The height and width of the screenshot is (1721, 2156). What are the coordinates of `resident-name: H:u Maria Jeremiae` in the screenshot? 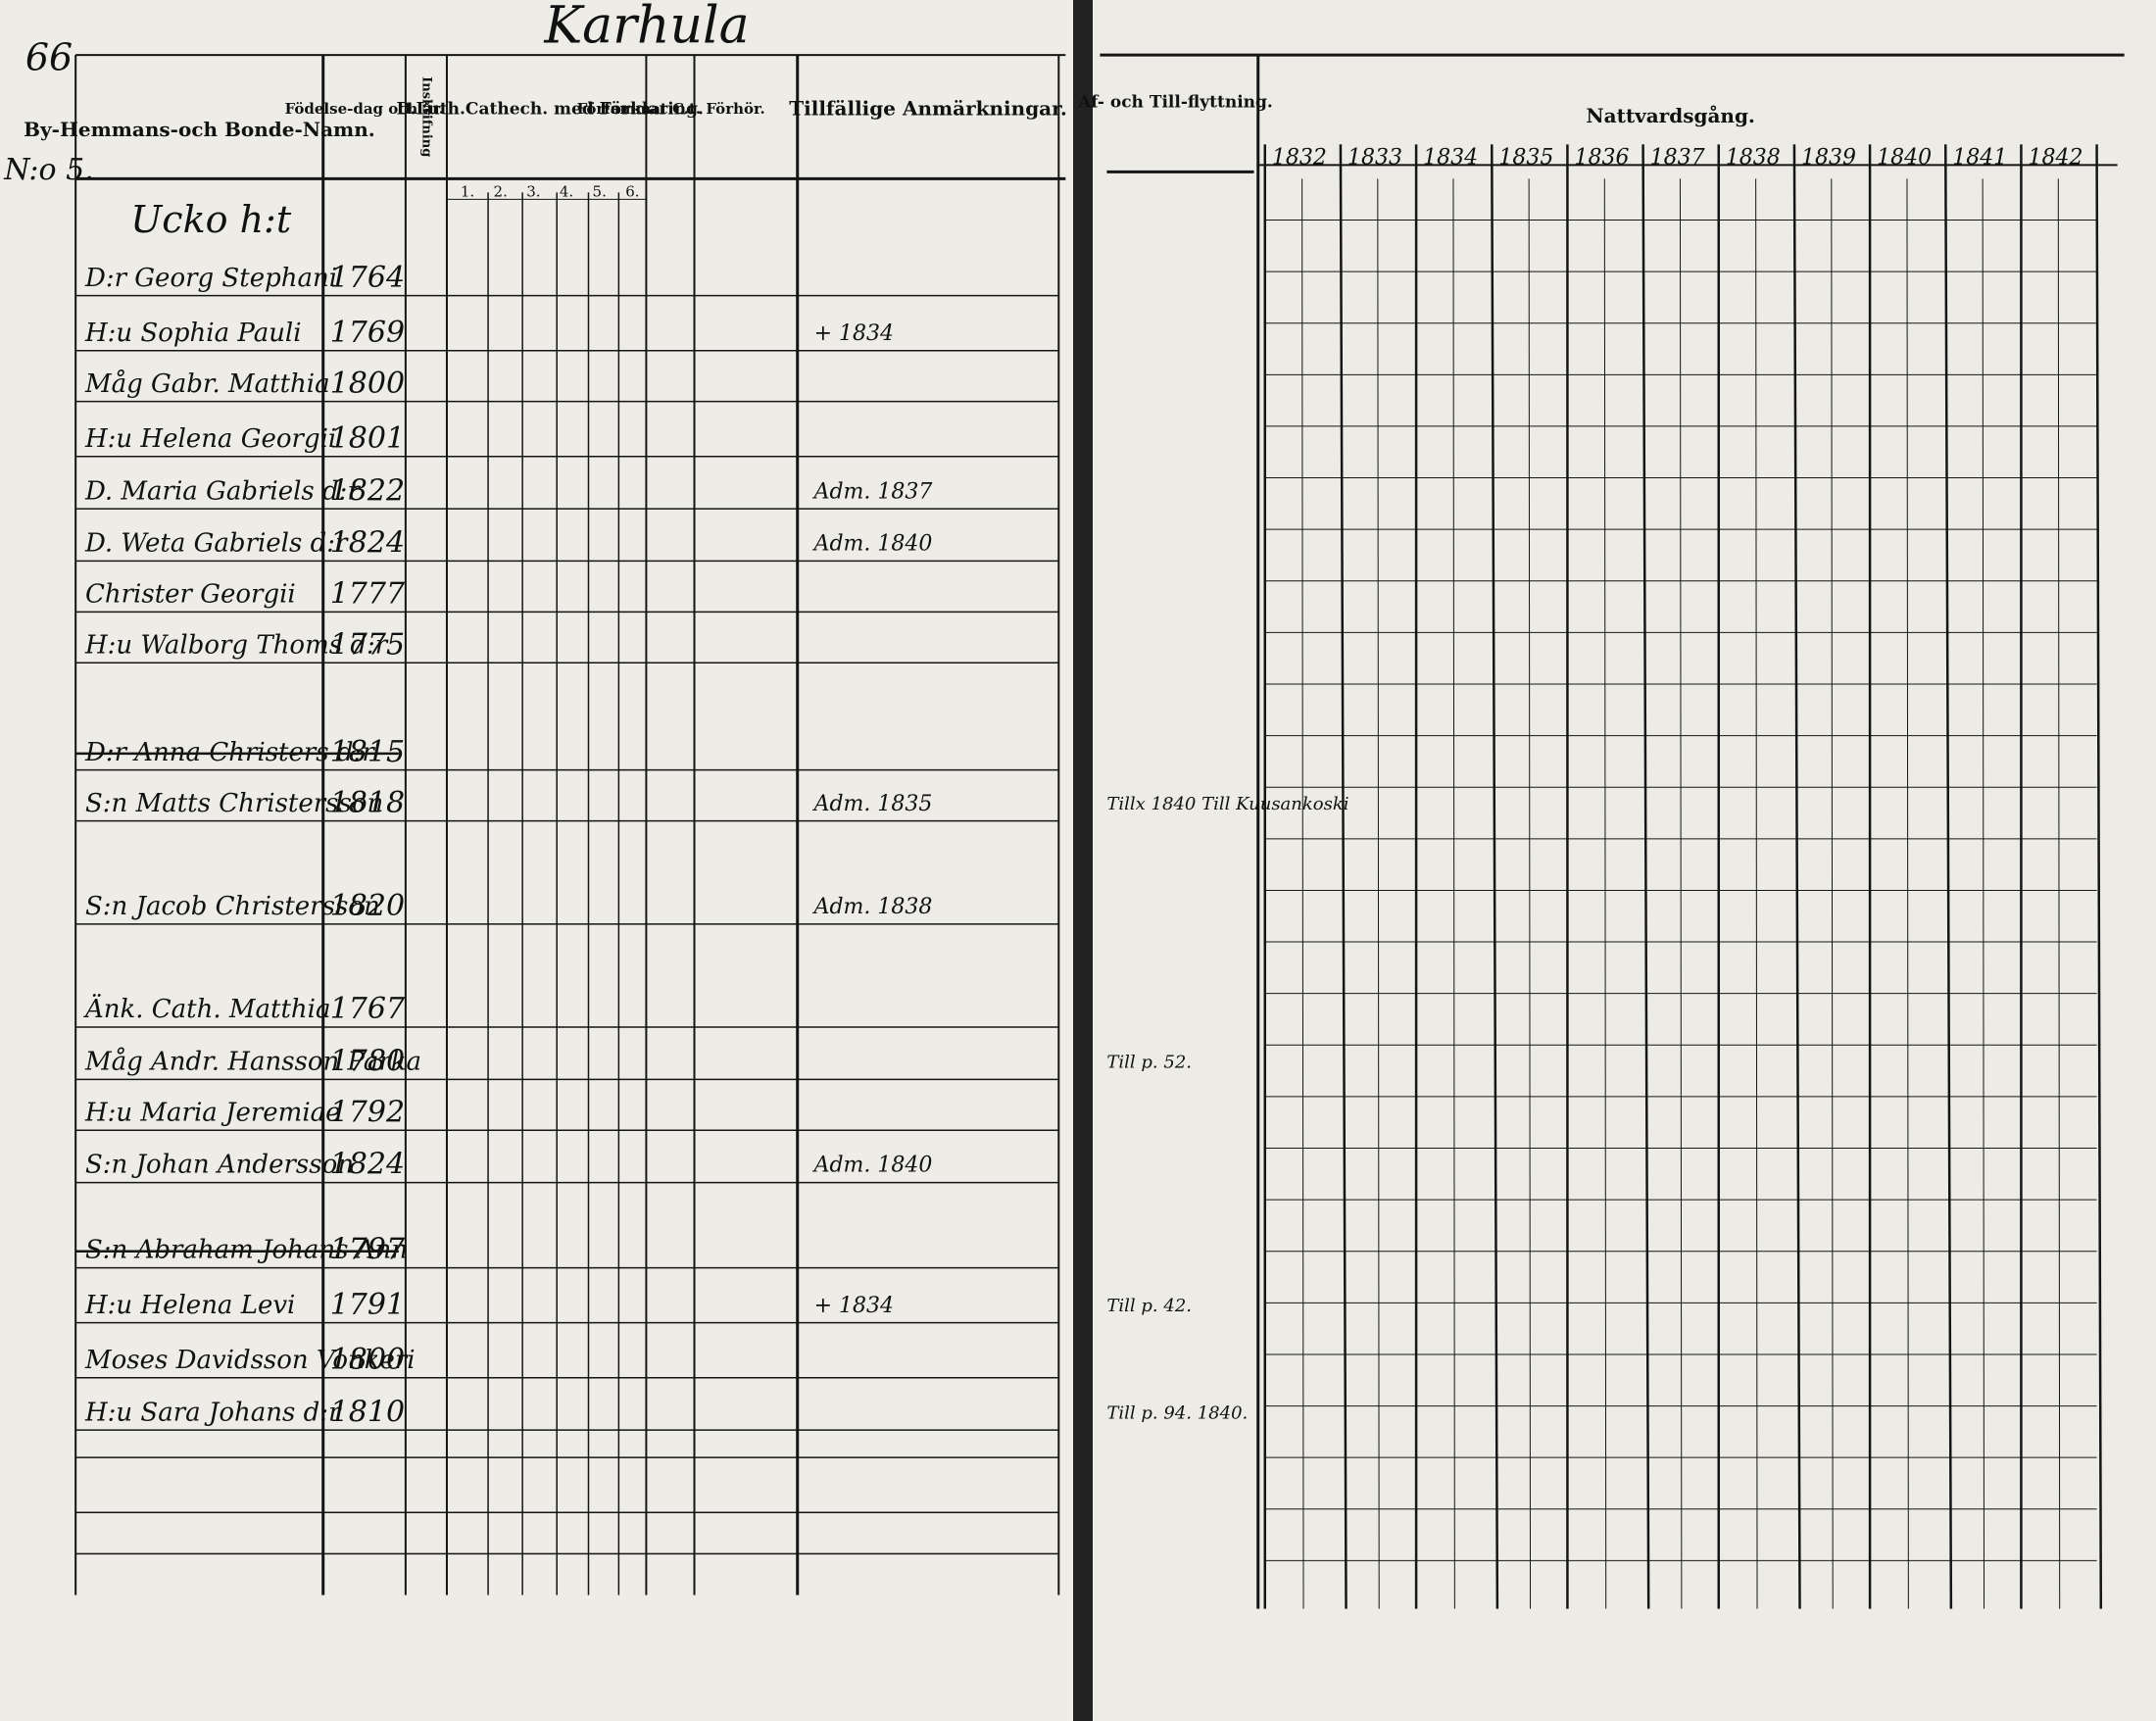 It's located at (212, 1112).